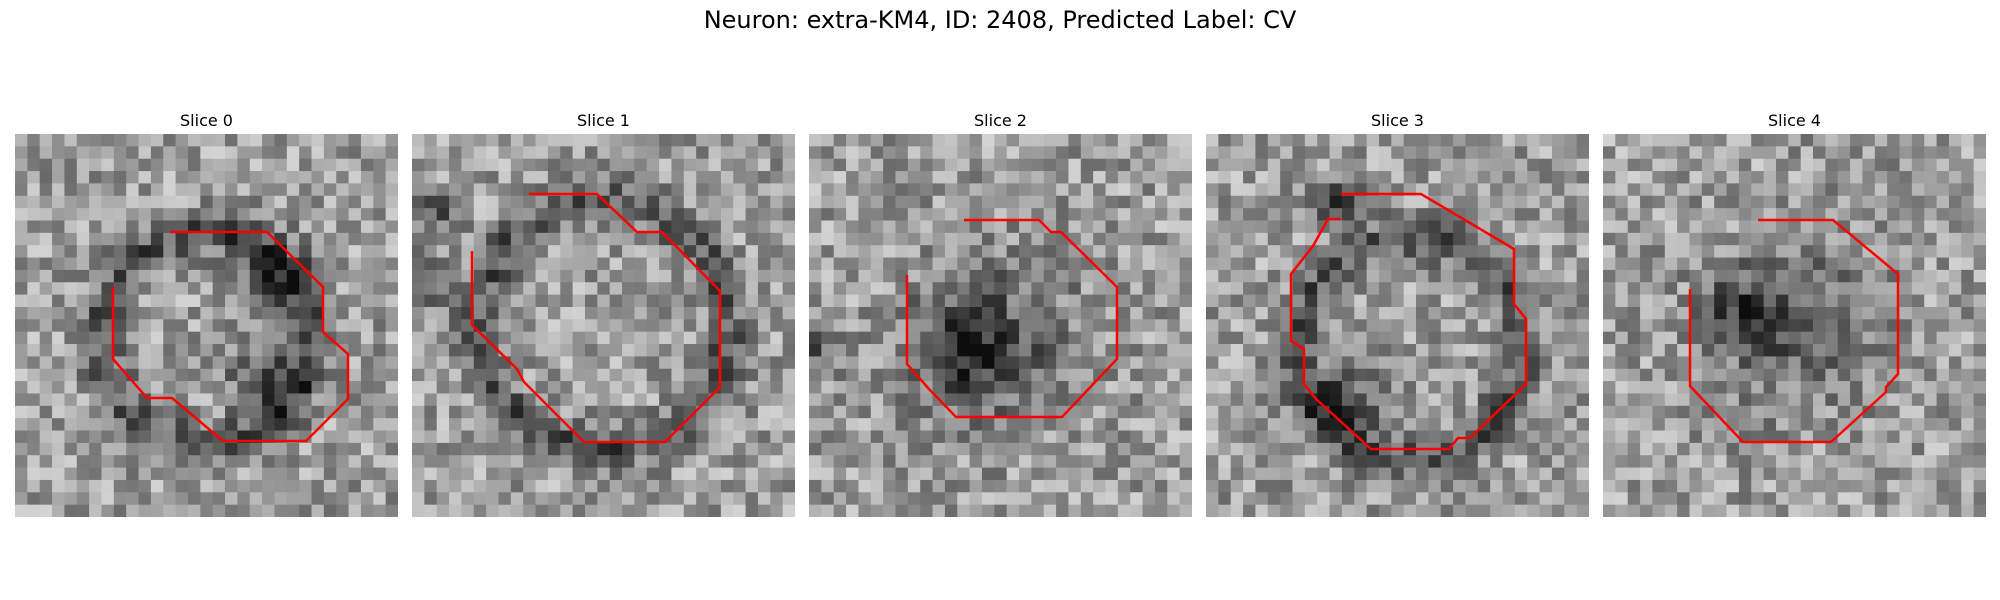 Image resolution: width=2000 pixels, height=600 pixels. I want to click on slice-panel-4: Slice 4, so click(1794, 313).